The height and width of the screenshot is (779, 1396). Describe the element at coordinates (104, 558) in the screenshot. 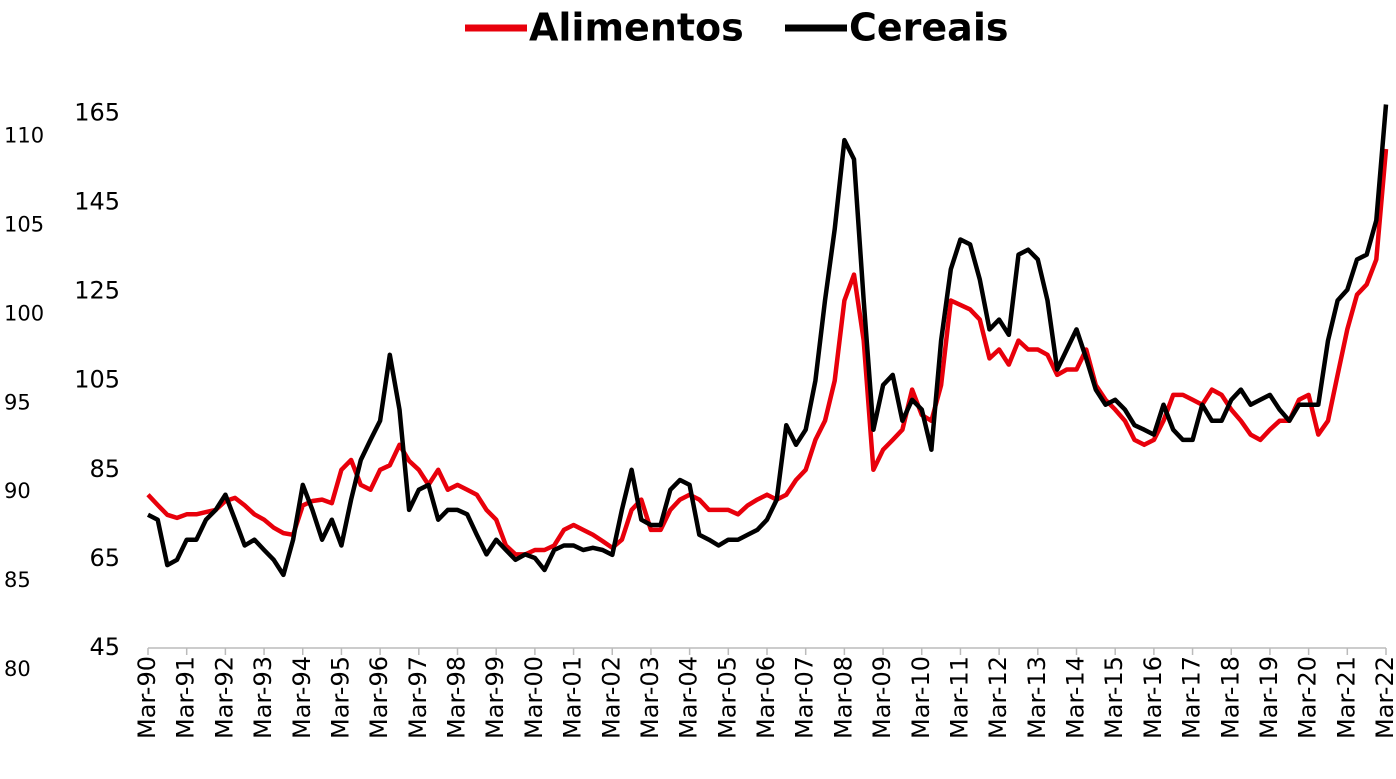

I see `y-tick-label: 65` at that location.